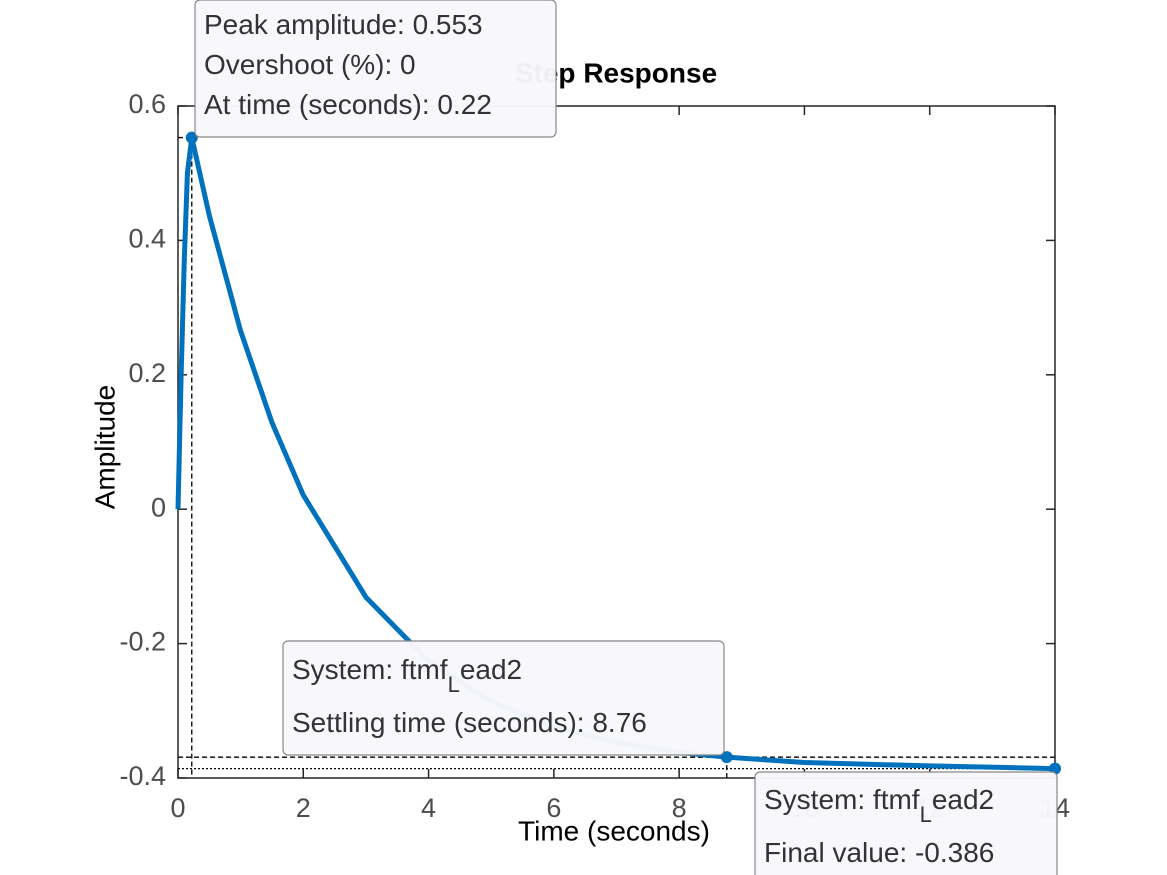  What do you see at coordinates (147, 373) in the screenshot?
I see `y-tick-label: 0.2` at bounding box center [147, 373].